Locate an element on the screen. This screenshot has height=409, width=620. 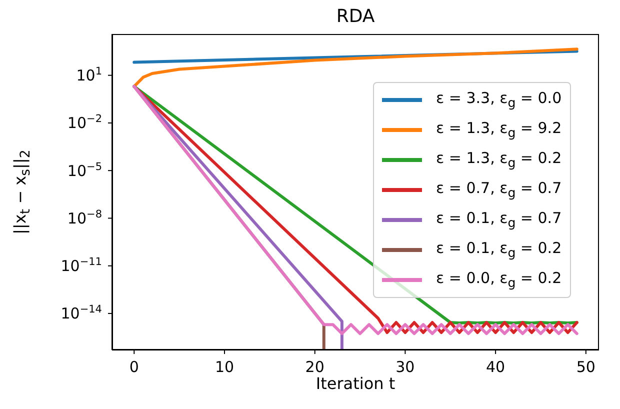
y-tick-label: 10$^{−5}$ is located at coordinates (84, 170).